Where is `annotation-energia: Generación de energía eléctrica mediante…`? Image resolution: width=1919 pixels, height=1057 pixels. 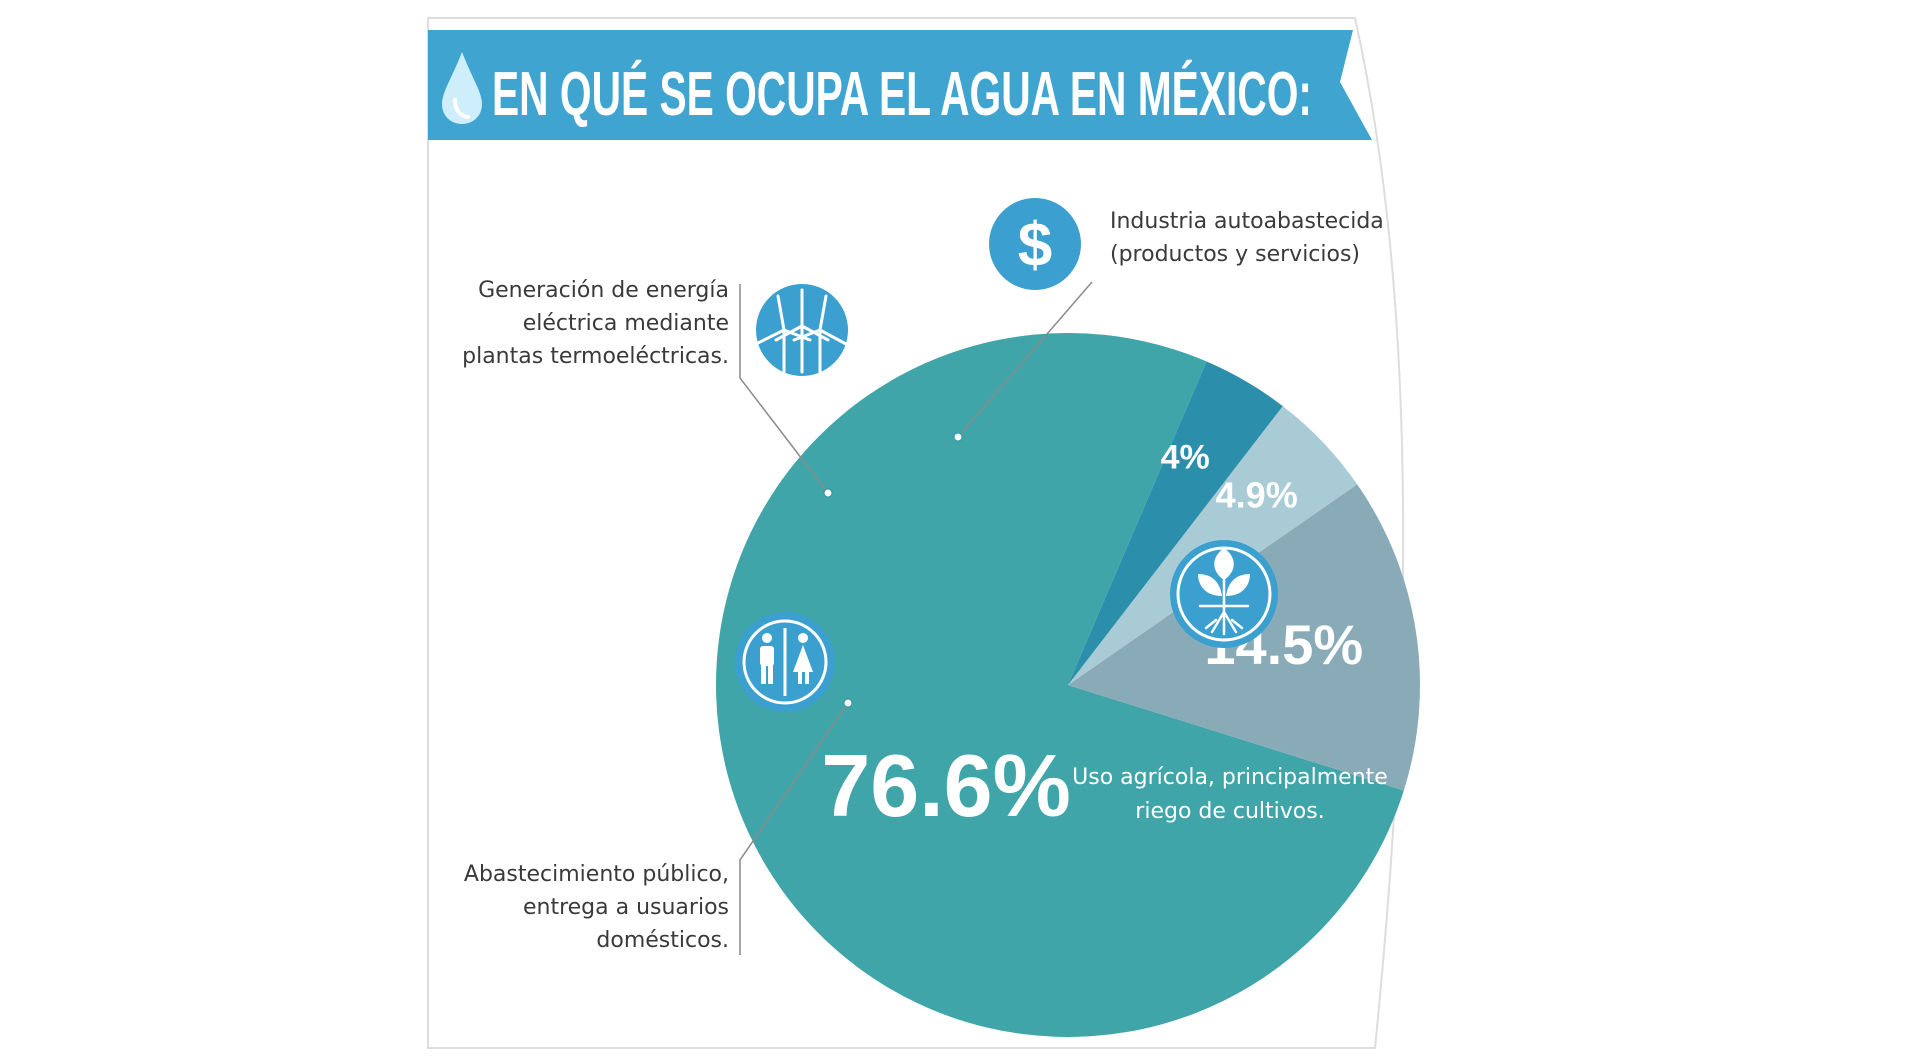
annotation-energia: Generación de energía eléctrica mediante… is located at coordinates (595, 323).